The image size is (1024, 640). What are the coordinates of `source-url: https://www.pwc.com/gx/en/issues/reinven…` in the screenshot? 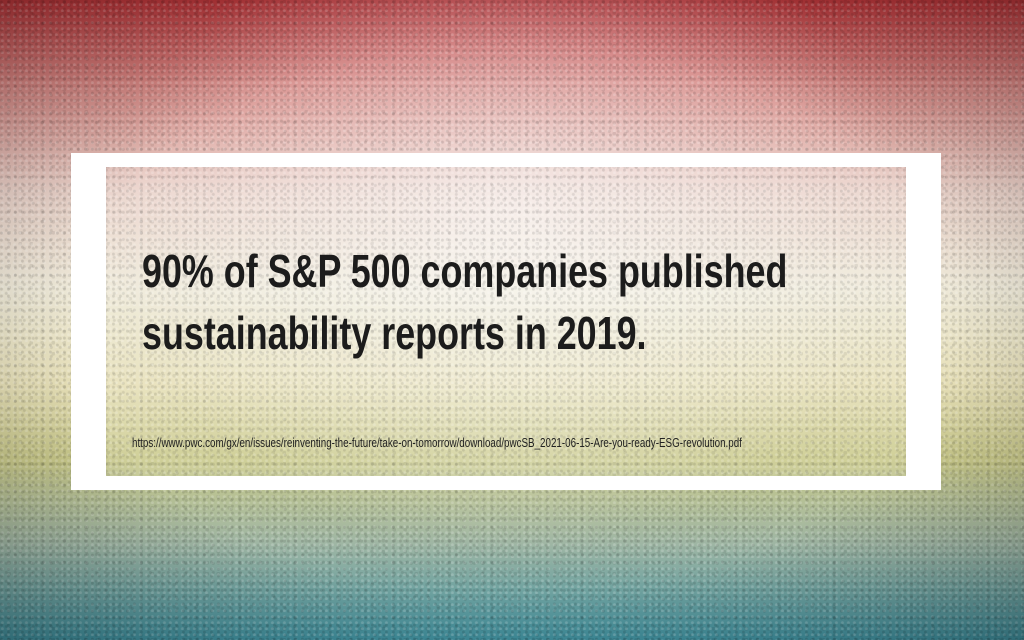 It's located at (437, 442).